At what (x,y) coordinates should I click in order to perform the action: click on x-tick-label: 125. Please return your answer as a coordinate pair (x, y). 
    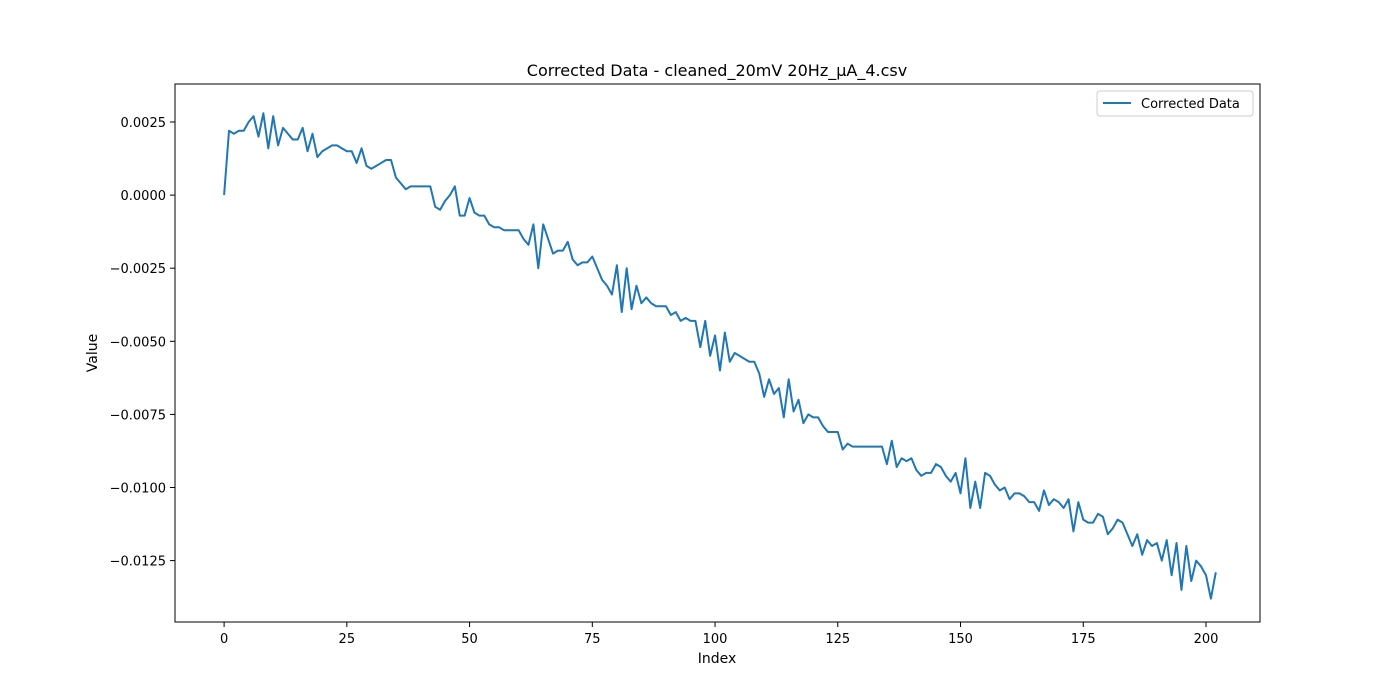
    Looking at the image, I should click on (837, 639).